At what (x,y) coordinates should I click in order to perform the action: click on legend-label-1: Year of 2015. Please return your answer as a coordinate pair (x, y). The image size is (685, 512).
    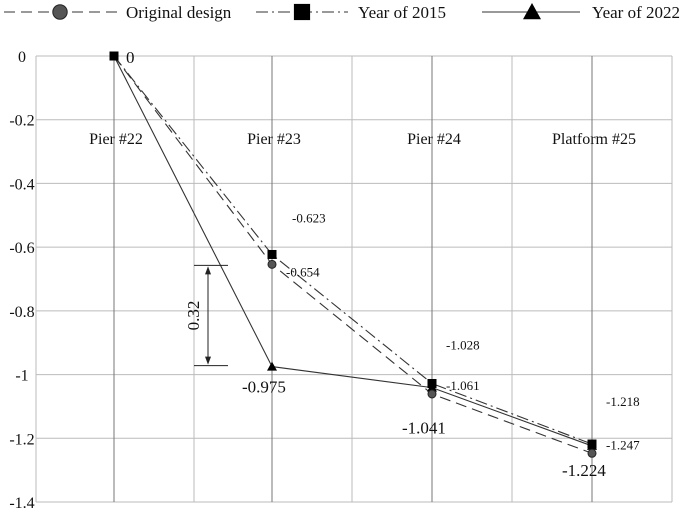
    Looking at the image, I should click on (402, 12).